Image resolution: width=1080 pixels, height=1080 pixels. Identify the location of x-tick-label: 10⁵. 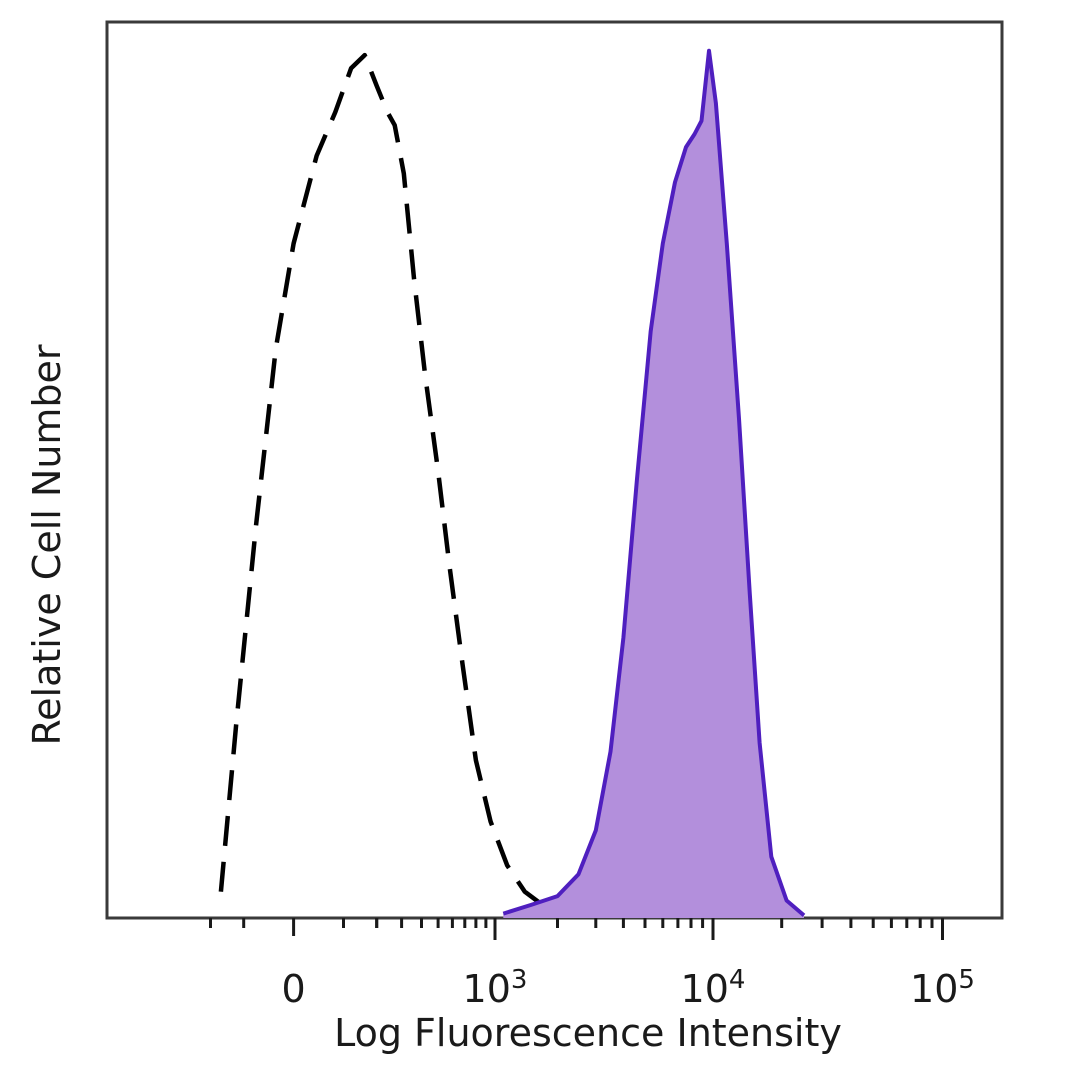
(942, 988).